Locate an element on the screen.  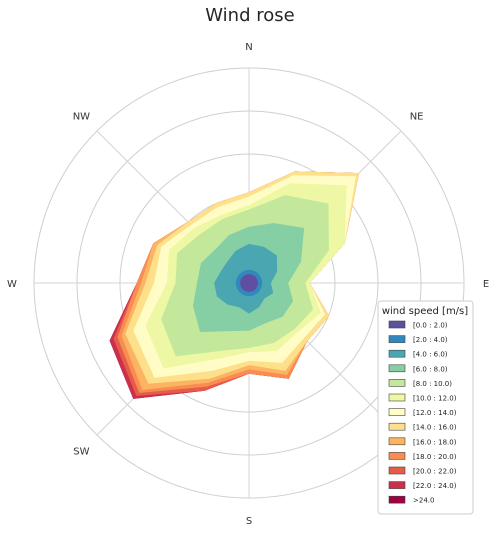
direction-label-e: E is located at coordinates (486, 284).